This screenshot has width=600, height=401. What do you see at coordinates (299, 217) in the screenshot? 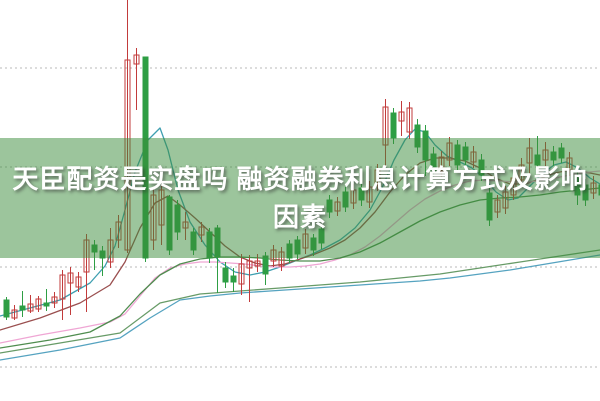
I see `article-title-line2: 因素` at bounding box center [299, 217].